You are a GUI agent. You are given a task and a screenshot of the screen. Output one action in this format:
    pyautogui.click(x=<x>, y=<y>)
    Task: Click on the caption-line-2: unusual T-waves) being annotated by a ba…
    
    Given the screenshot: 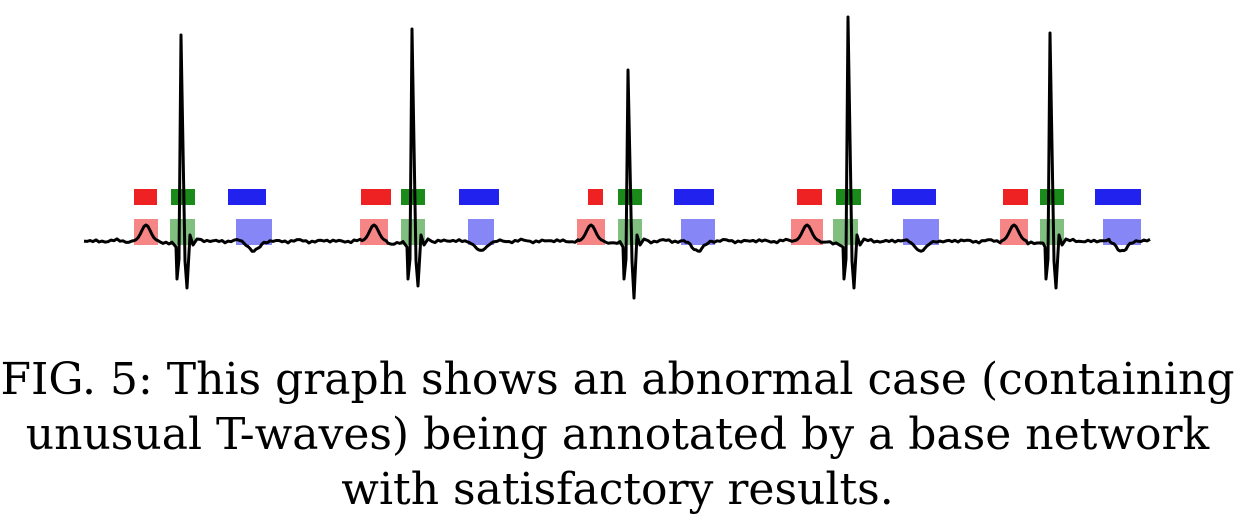 What is the action you would take?
    pyautogui.click(x=617, y=434)
    